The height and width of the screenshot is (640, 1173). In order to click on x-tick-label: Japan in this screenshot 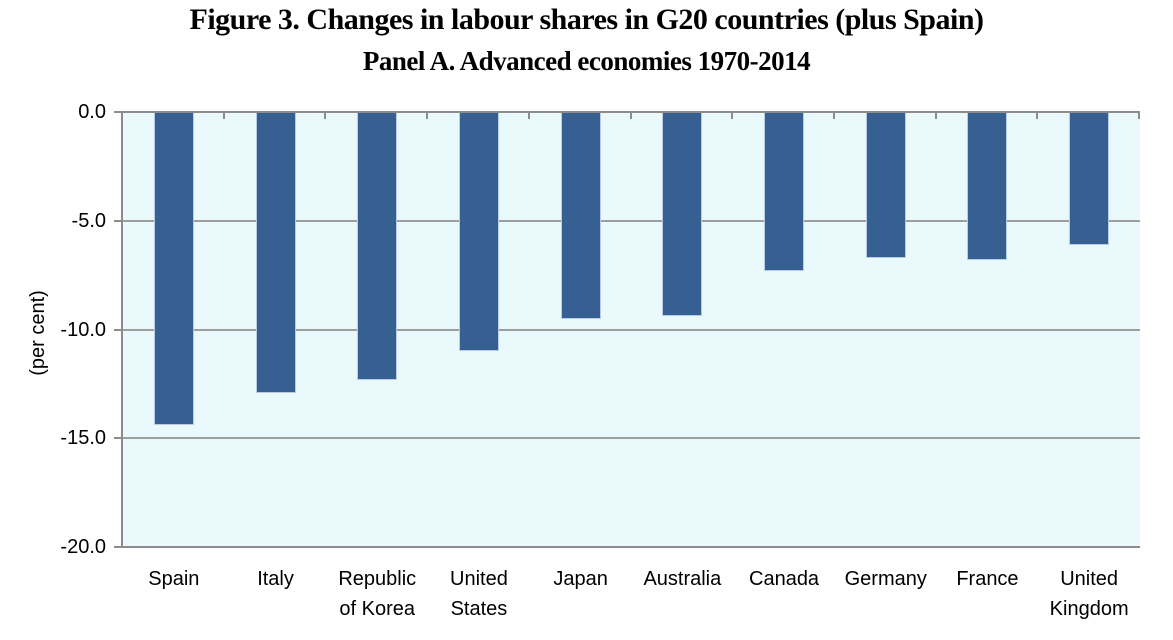, I will do `click(580, 579)`.